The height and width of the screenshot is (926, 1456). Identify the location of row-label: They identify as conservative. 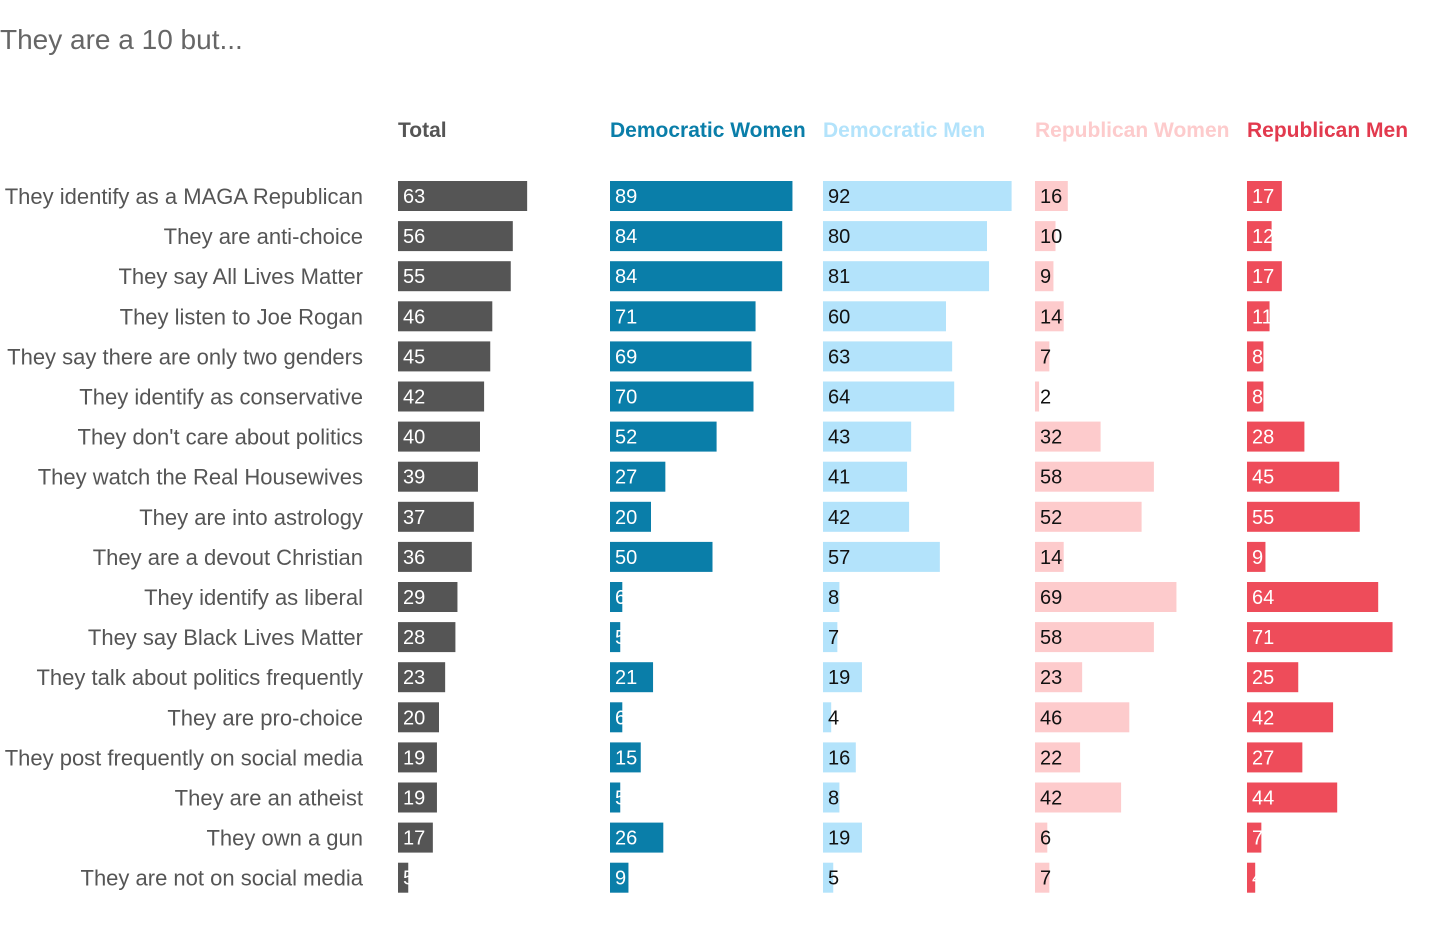
(221, 397).